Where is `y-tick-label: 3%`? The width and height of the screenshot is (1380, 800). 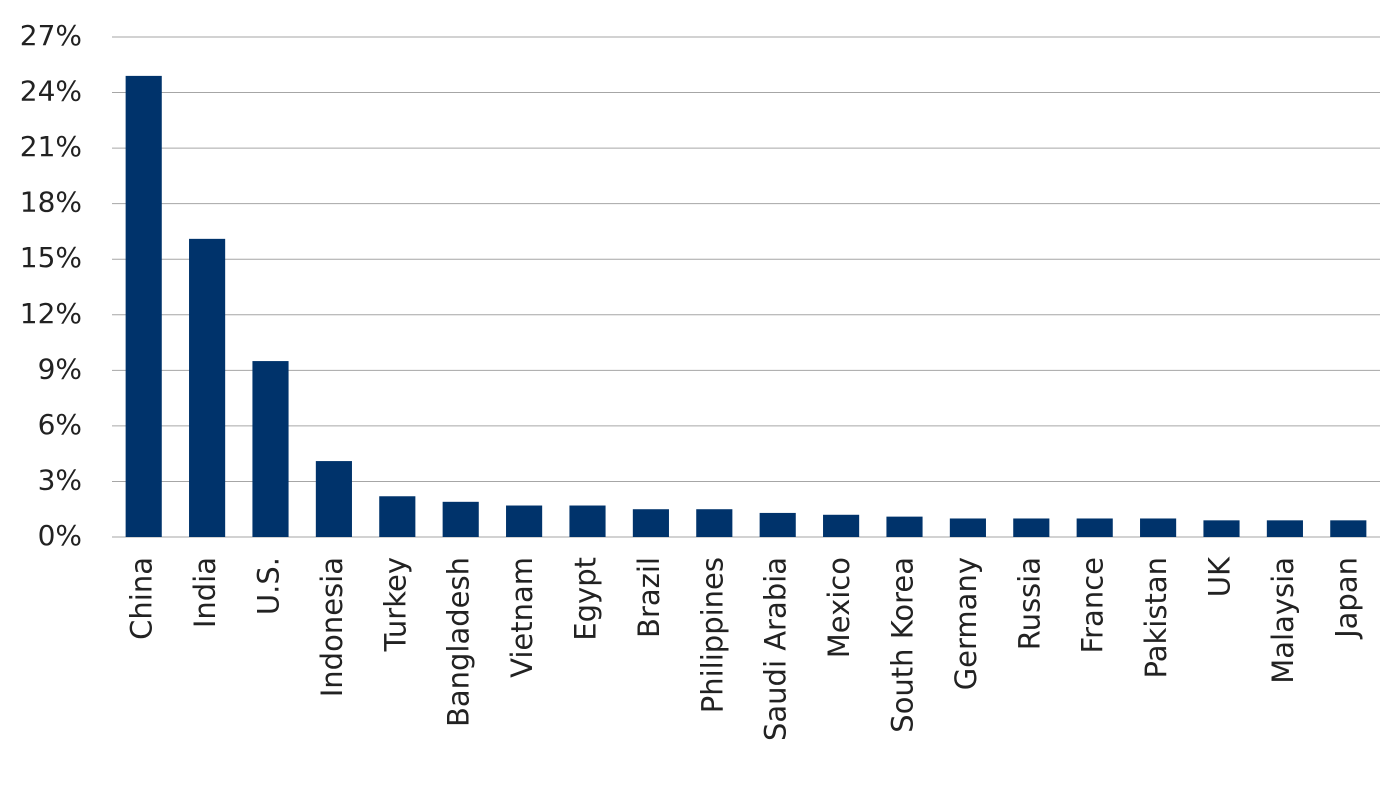 y-tick-label: 3% is located at coordinates (60, 479).